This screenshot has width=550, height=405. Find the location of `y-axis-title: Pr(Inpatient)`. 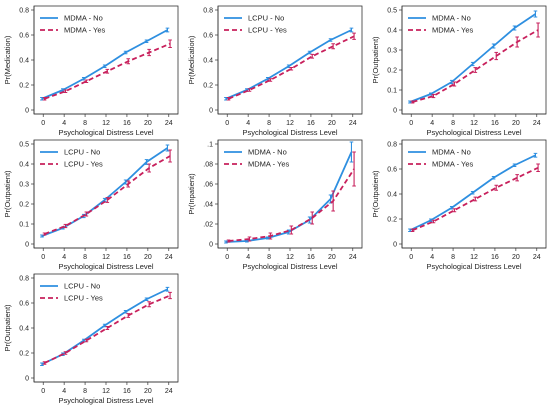

y-axis-title: Pr(Inpatient) is located at coordinates (191, 194).